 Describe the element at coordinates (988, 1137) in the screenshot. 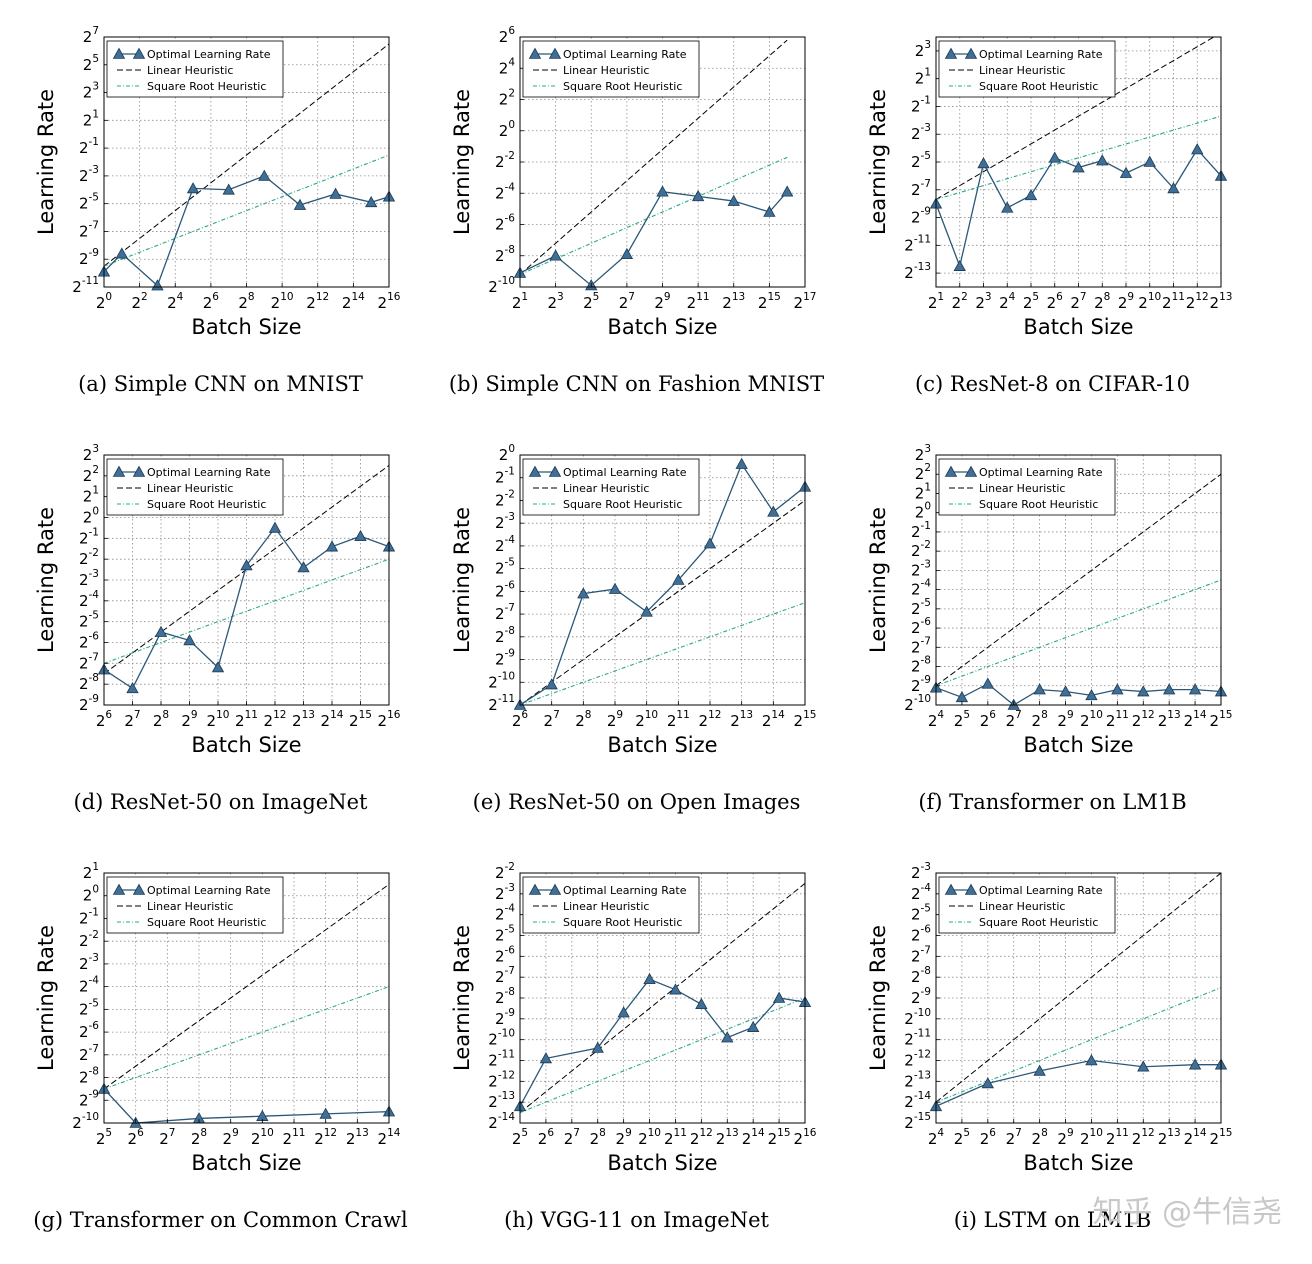

I see `x-tick-label: 26` at that location.